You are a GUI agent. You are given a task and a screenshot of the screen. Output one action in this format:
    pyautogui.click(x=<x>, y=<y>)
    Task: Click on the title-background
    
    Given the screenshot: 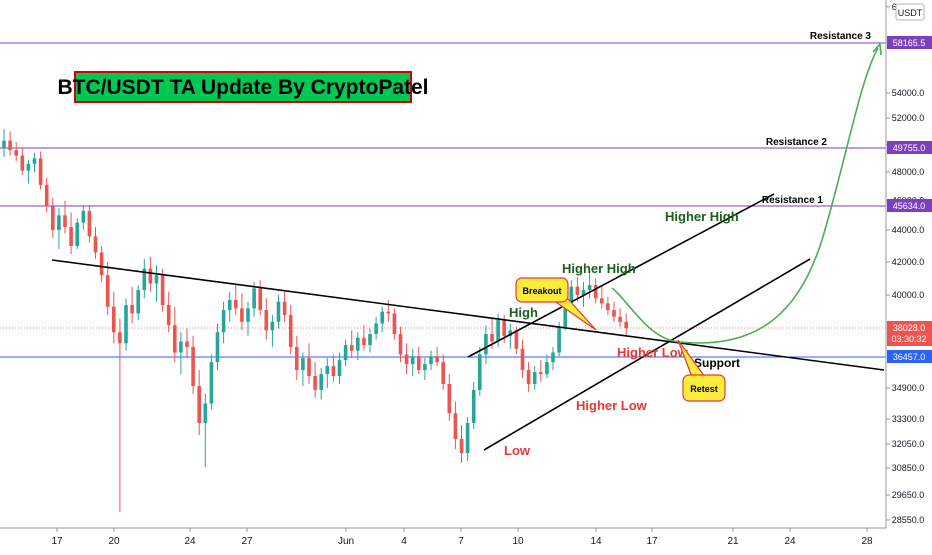 What is the action you would take?
    pyautogui.click(x=243, y=87)
    